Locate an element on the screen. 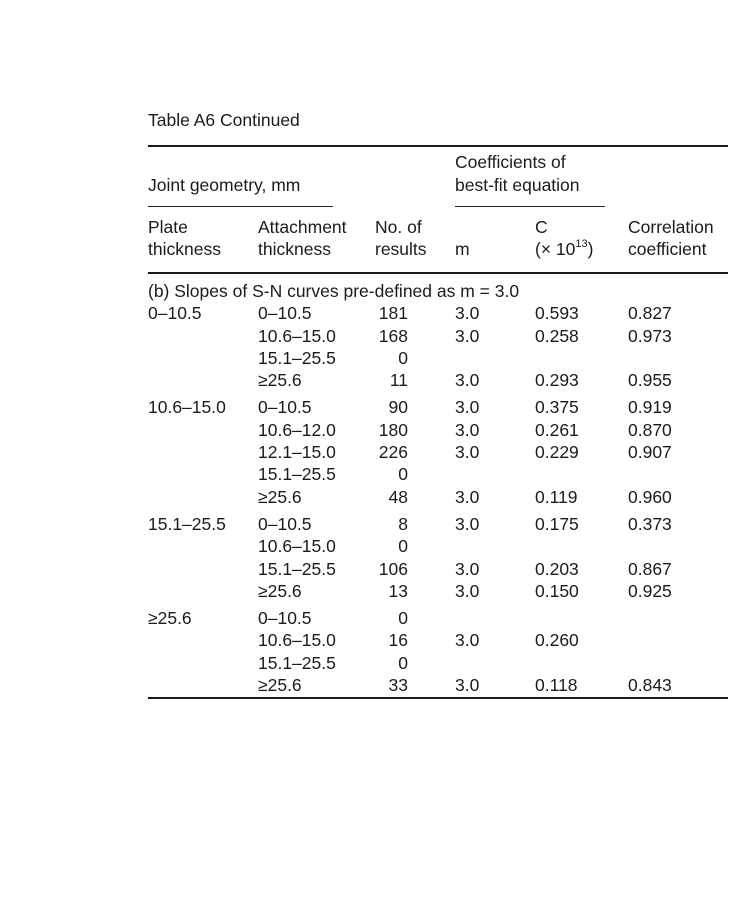  table-row: 12.1–15.0 226 3.0 0.229 0.907 is located at coordinates (438, 452).